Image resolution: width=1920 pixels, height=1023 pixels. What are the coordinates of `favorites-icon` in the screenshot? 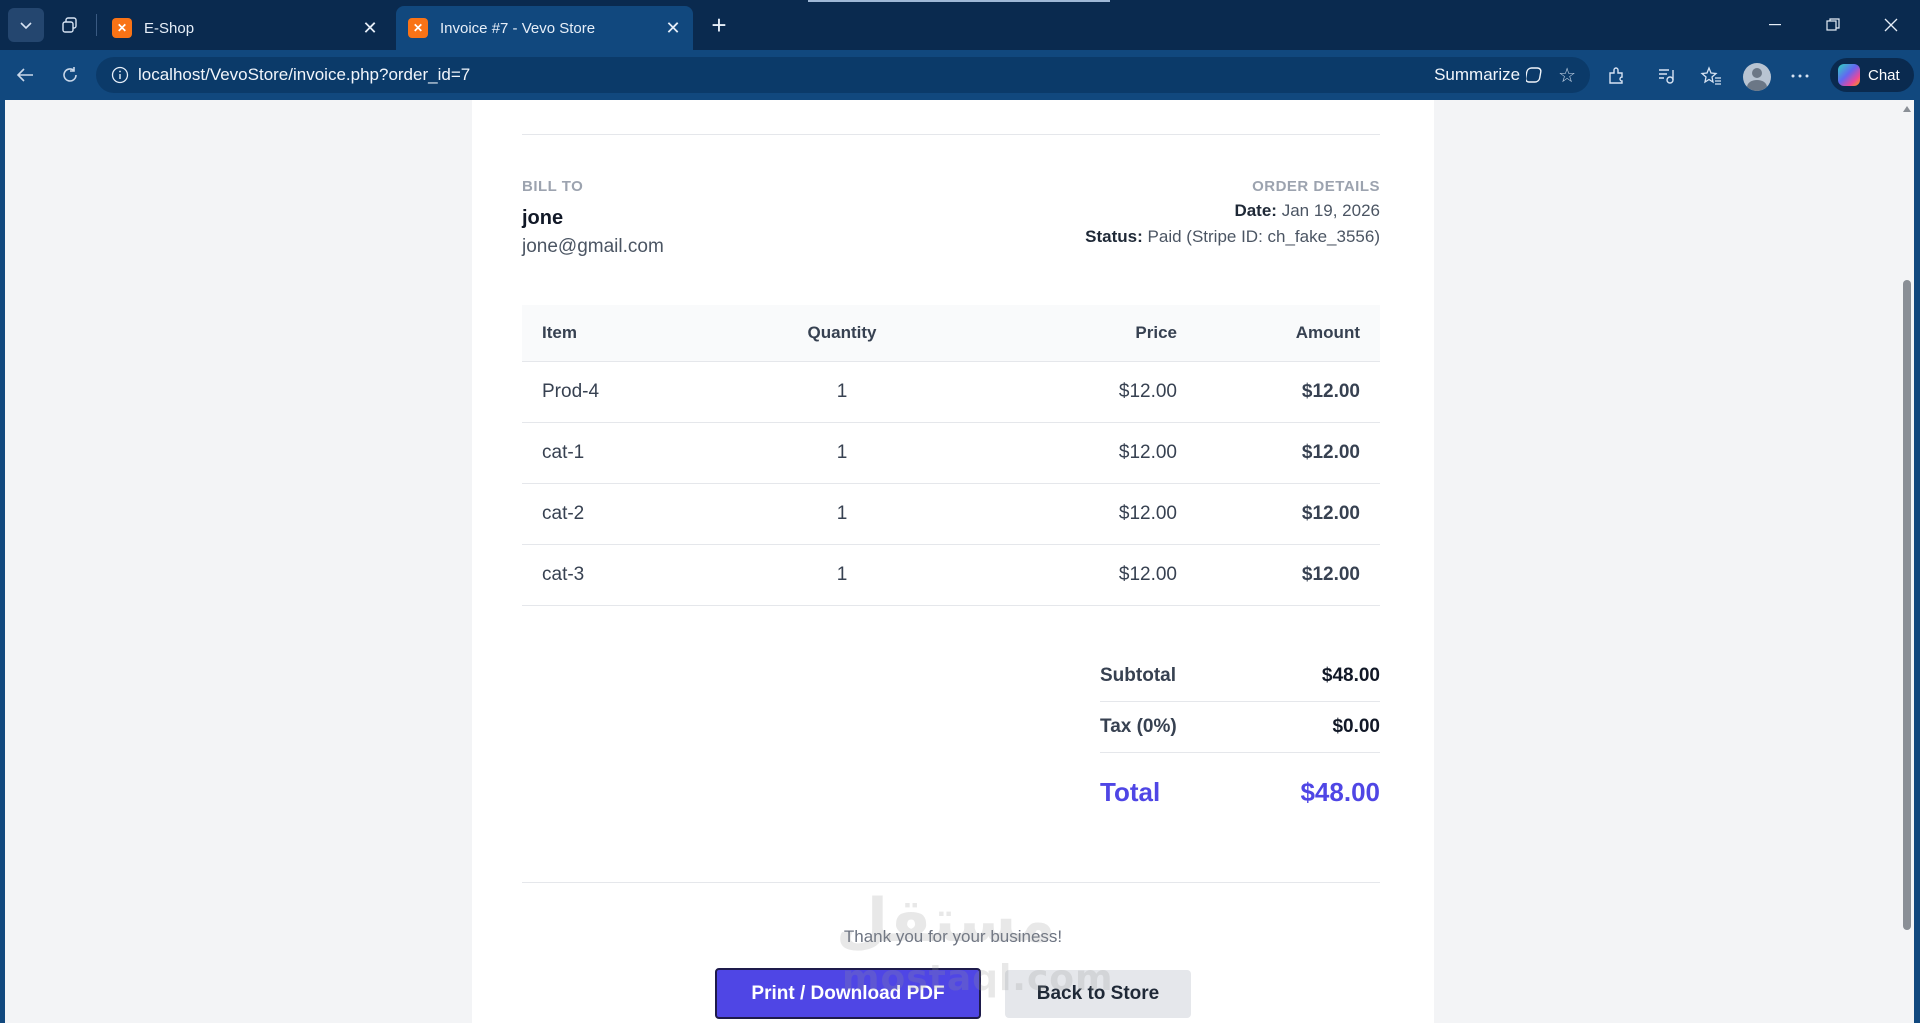 It's located at (1711, 76).